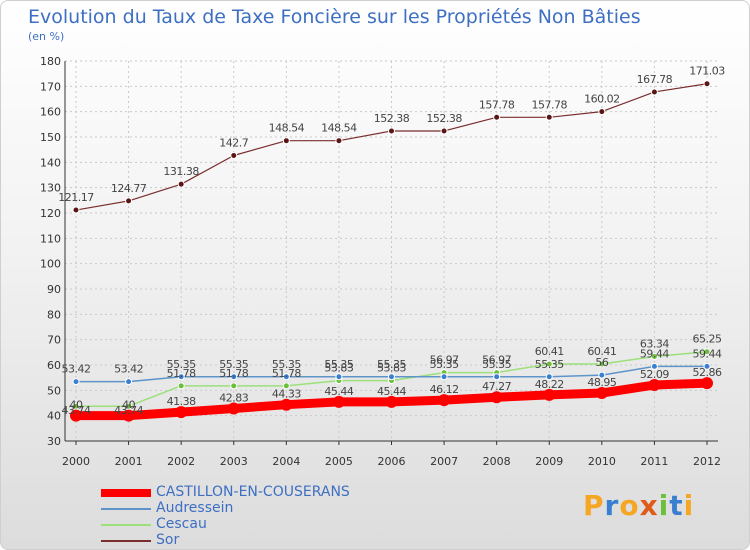 This screenshot has width=750, height=550. I want to click on data-label: 48.22, so click(549, 384).